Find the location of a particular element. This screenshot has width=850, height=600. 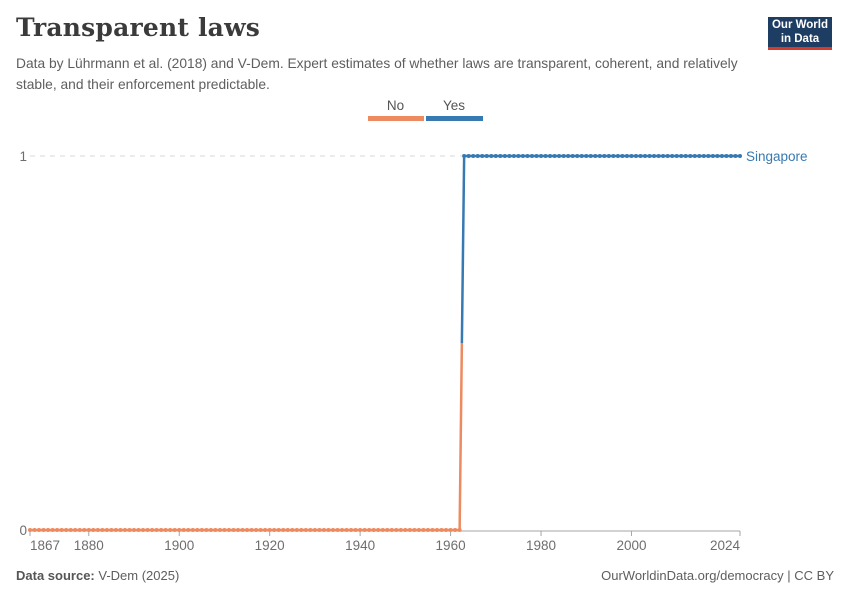

owid-logo-line1: Our World is located at coordinates (799, 25).